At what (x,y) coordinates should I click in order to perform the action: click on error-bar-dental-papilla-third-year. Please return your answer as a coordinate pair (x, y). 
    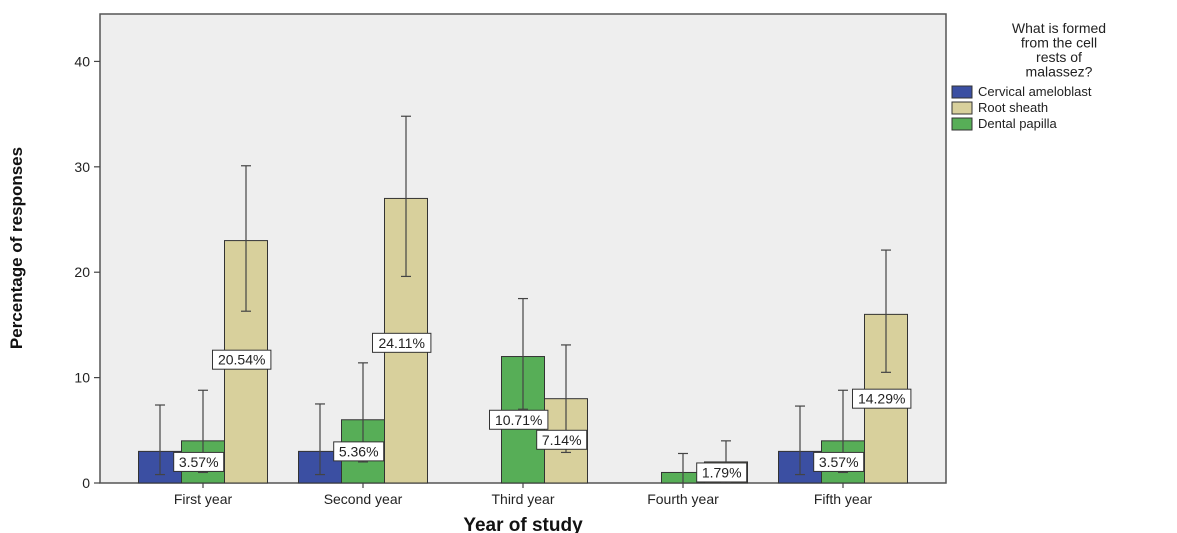
    Looking at the image, I should click on (523, 353).